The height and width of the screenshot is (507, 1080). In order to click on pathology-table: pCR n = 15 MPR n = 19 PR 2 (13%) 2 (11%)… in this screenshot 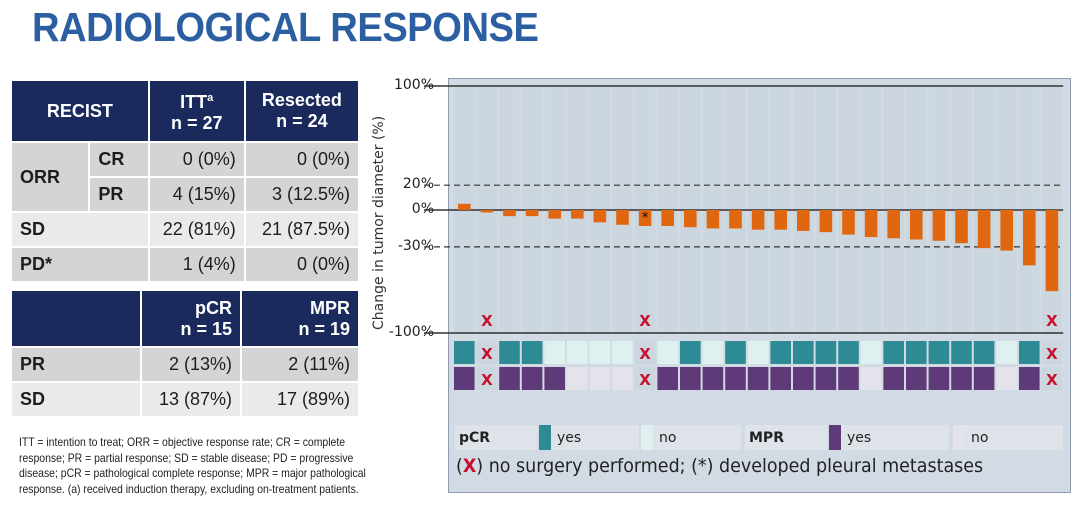, I will do `click(185, 353)`.